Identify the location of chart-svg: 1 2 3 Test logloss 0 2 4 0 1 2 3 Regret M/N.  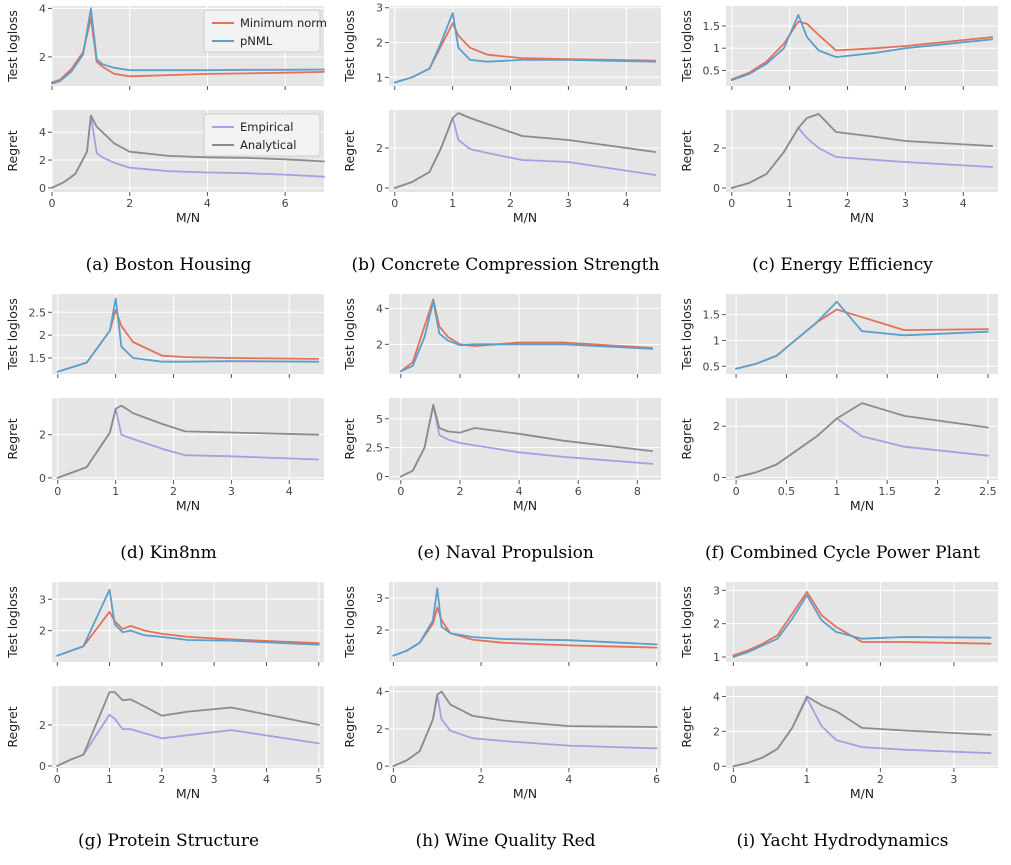
(838, 691).